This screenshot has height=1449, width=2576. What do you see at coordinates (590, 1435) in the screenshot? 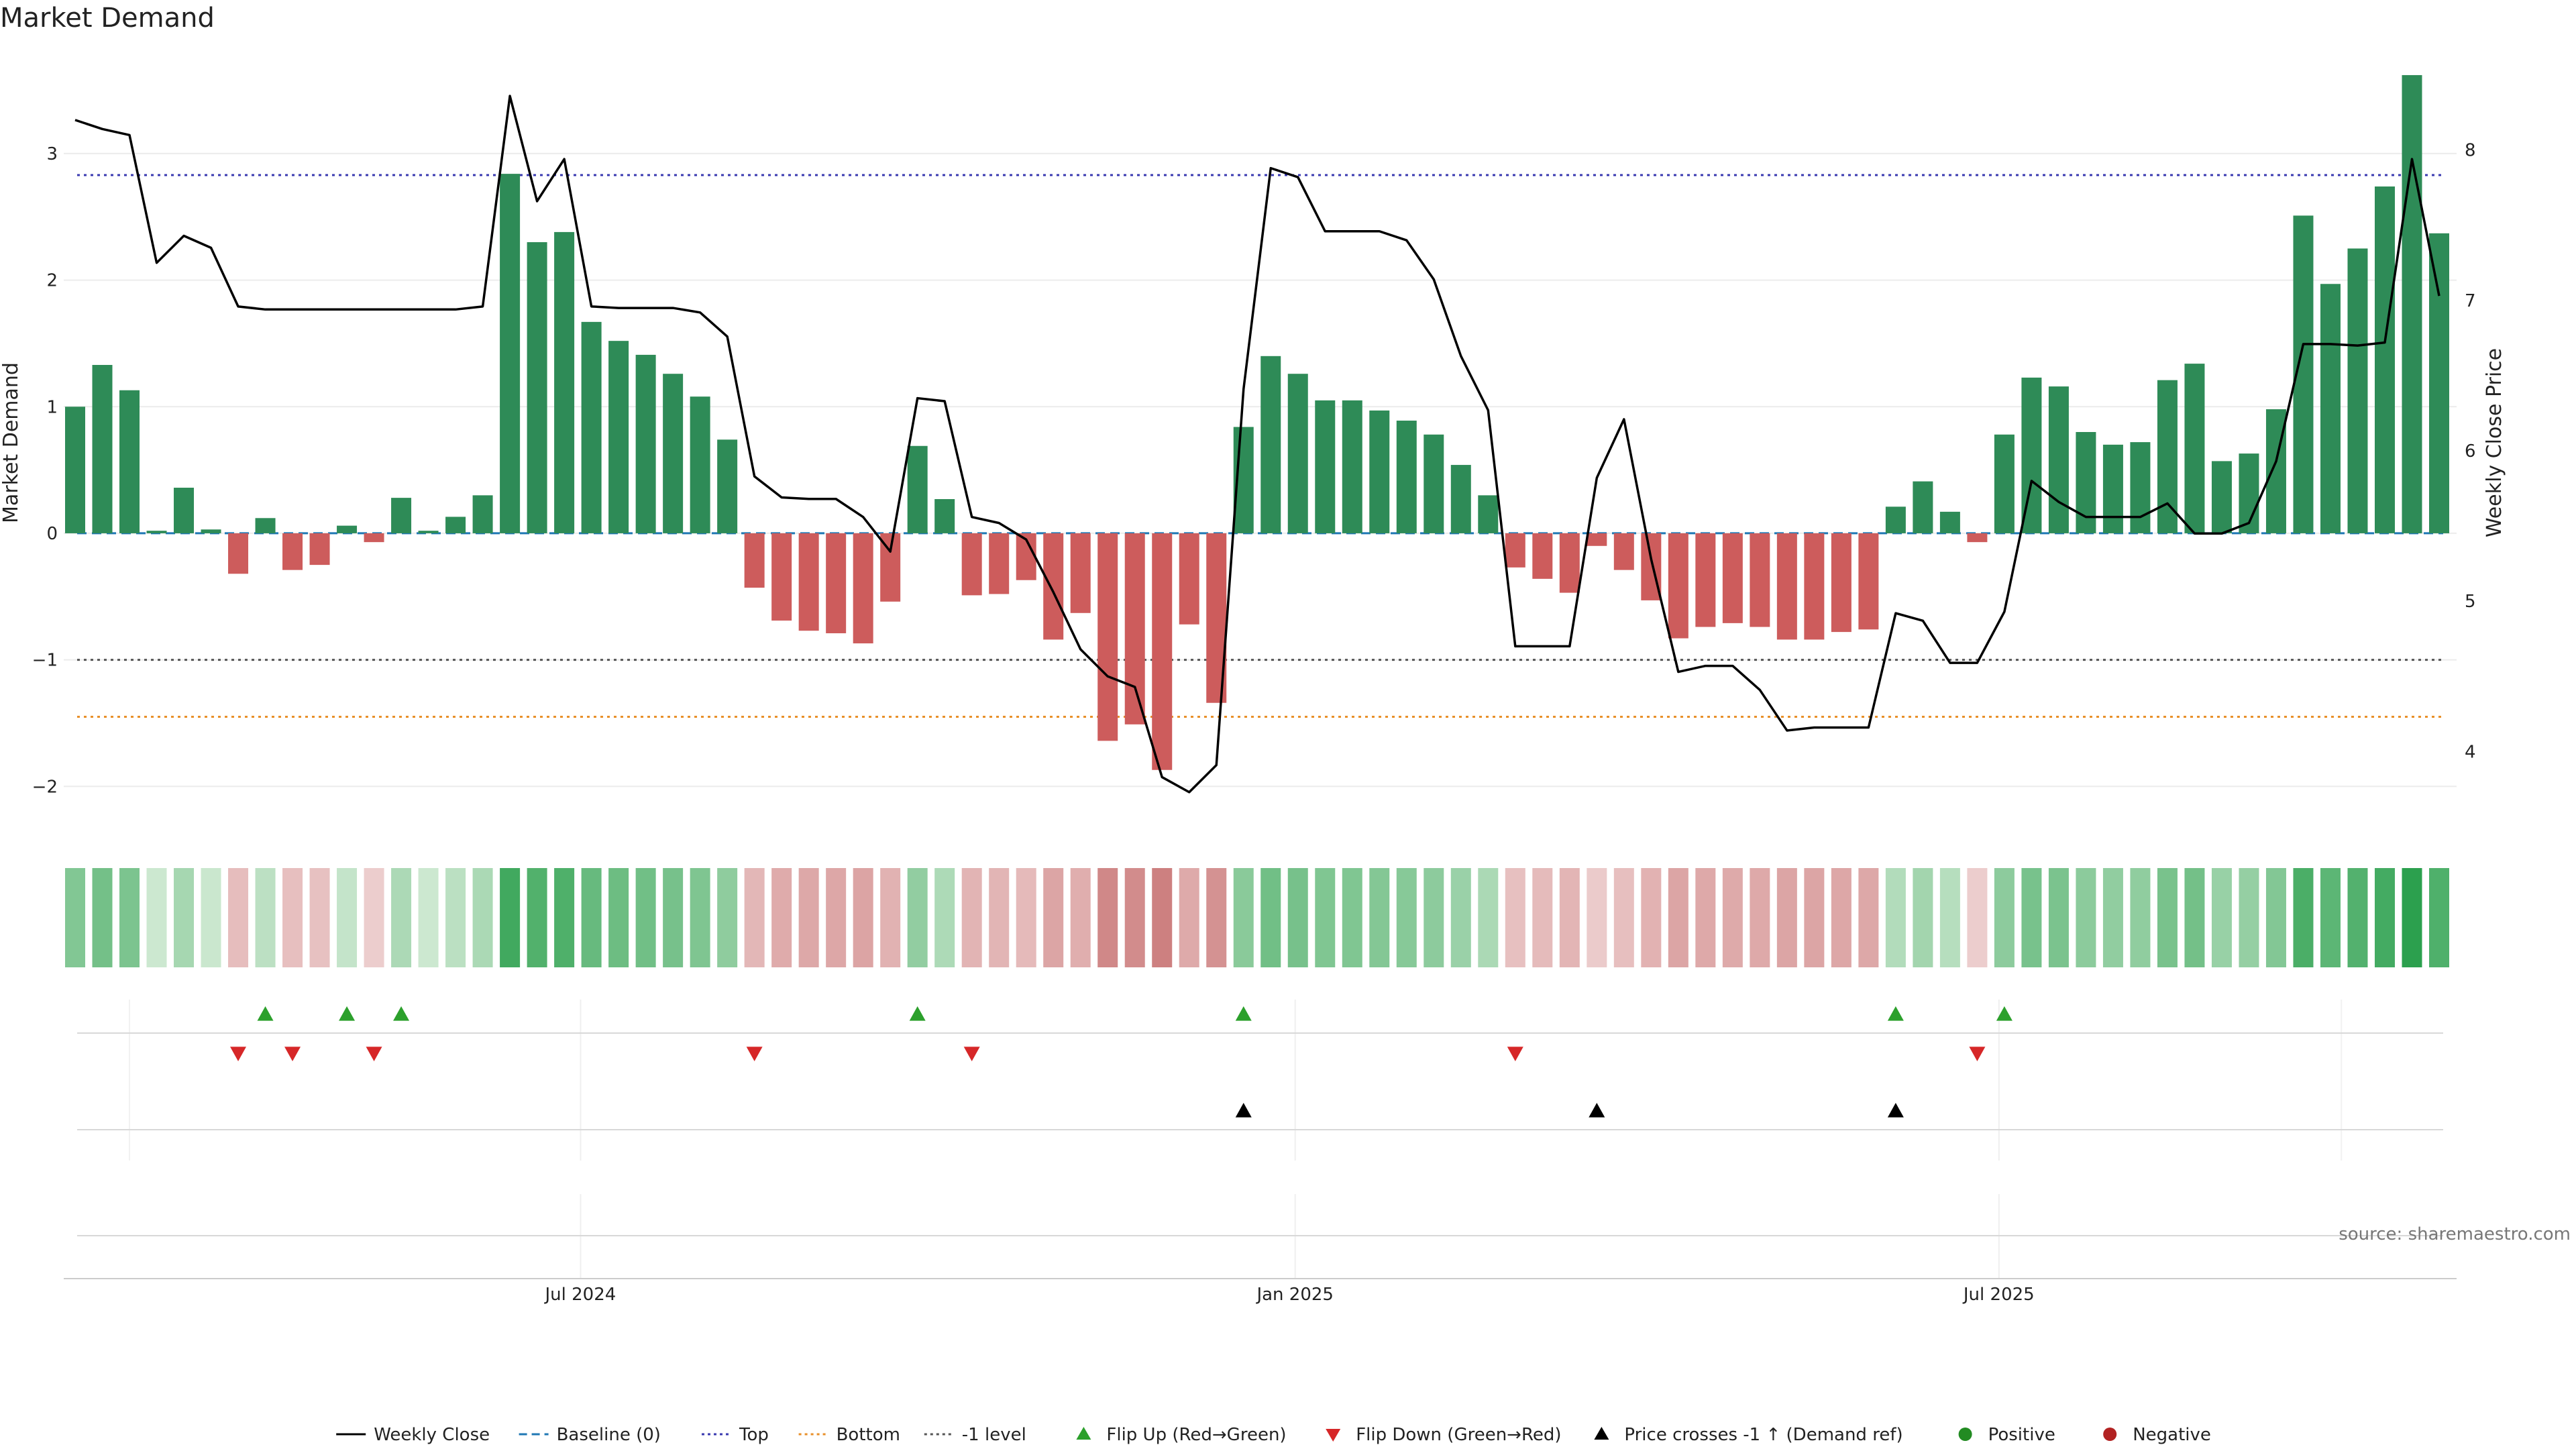
I see `legend-item: Baseline (0)` at bounding box center [590, 1435].